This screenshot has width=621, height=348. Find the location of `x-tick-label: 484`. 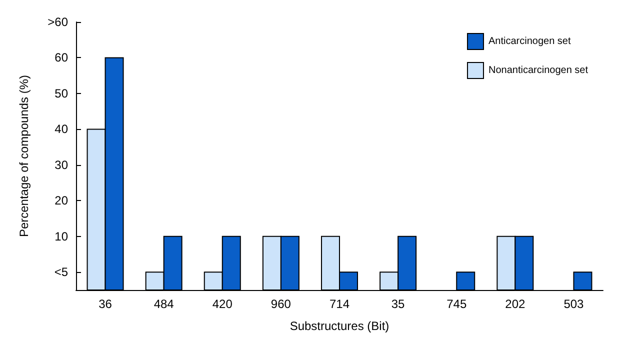

x-tick-label: 484 is located at coordinates (164, 304).